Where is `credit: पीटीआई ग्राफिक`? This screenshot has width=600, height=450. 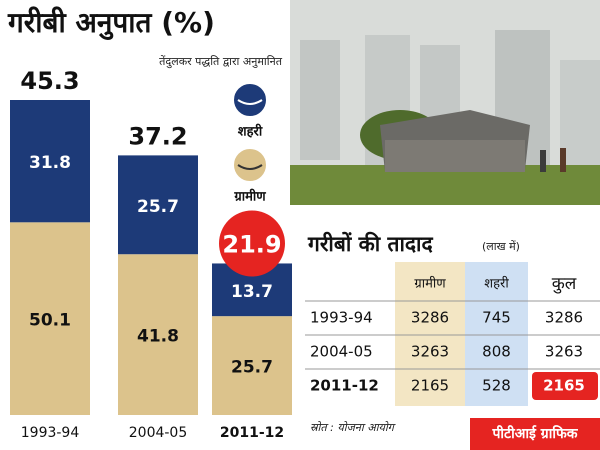 credit: पीटीआई ग्राफिक is located at coordinates (534, 433).